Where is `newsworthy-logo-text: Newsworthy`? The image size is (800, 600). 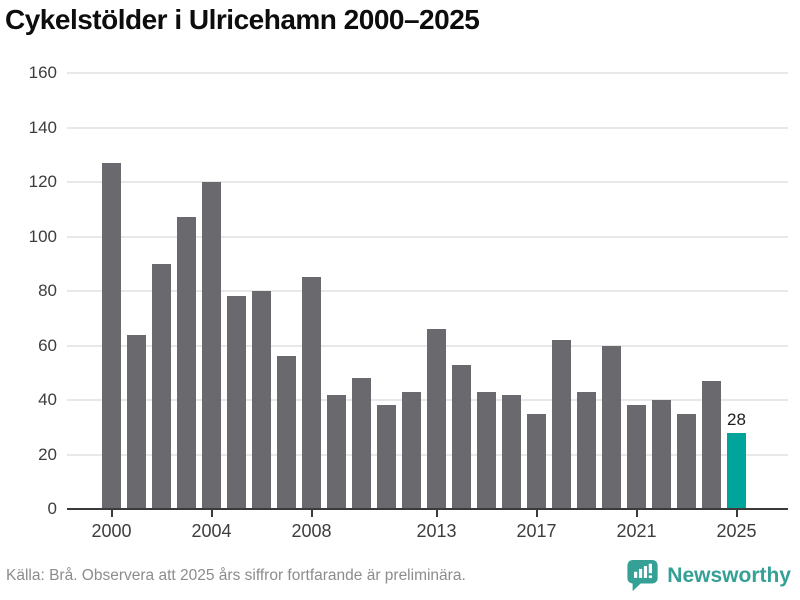
newsworthy-logo-text: Newsworthy is located at coordinates (729, 575).